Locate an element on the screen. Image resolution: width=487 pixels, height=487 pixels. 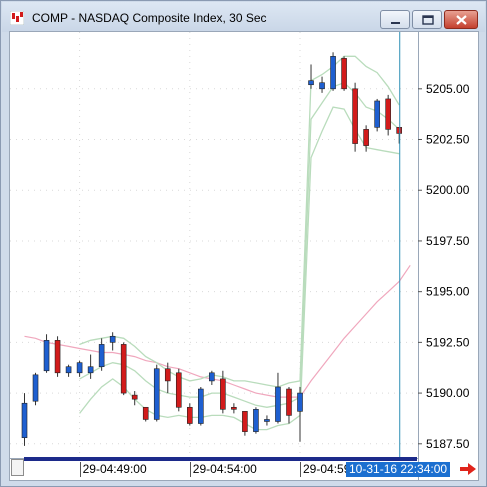
y-tick-label: 5190.00 is located at coordinates (448, 393).